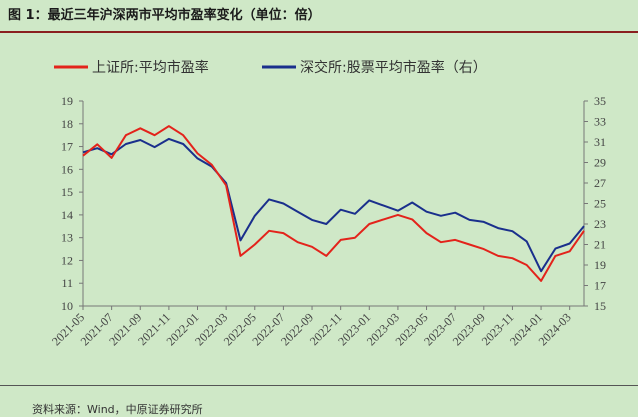  I want to click on y-right-tick-label: 35, so click(600, 101).